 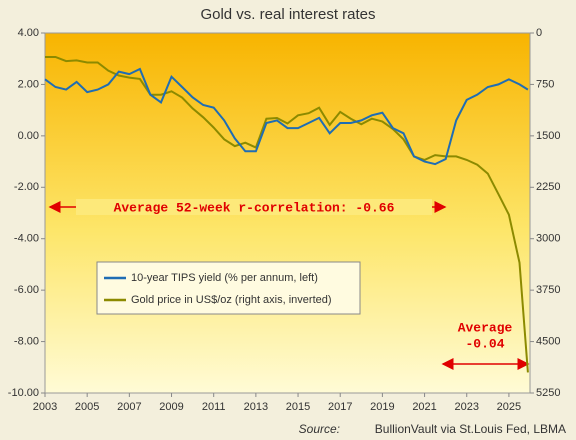 I want to click on legend, so click(x=228, y=288).